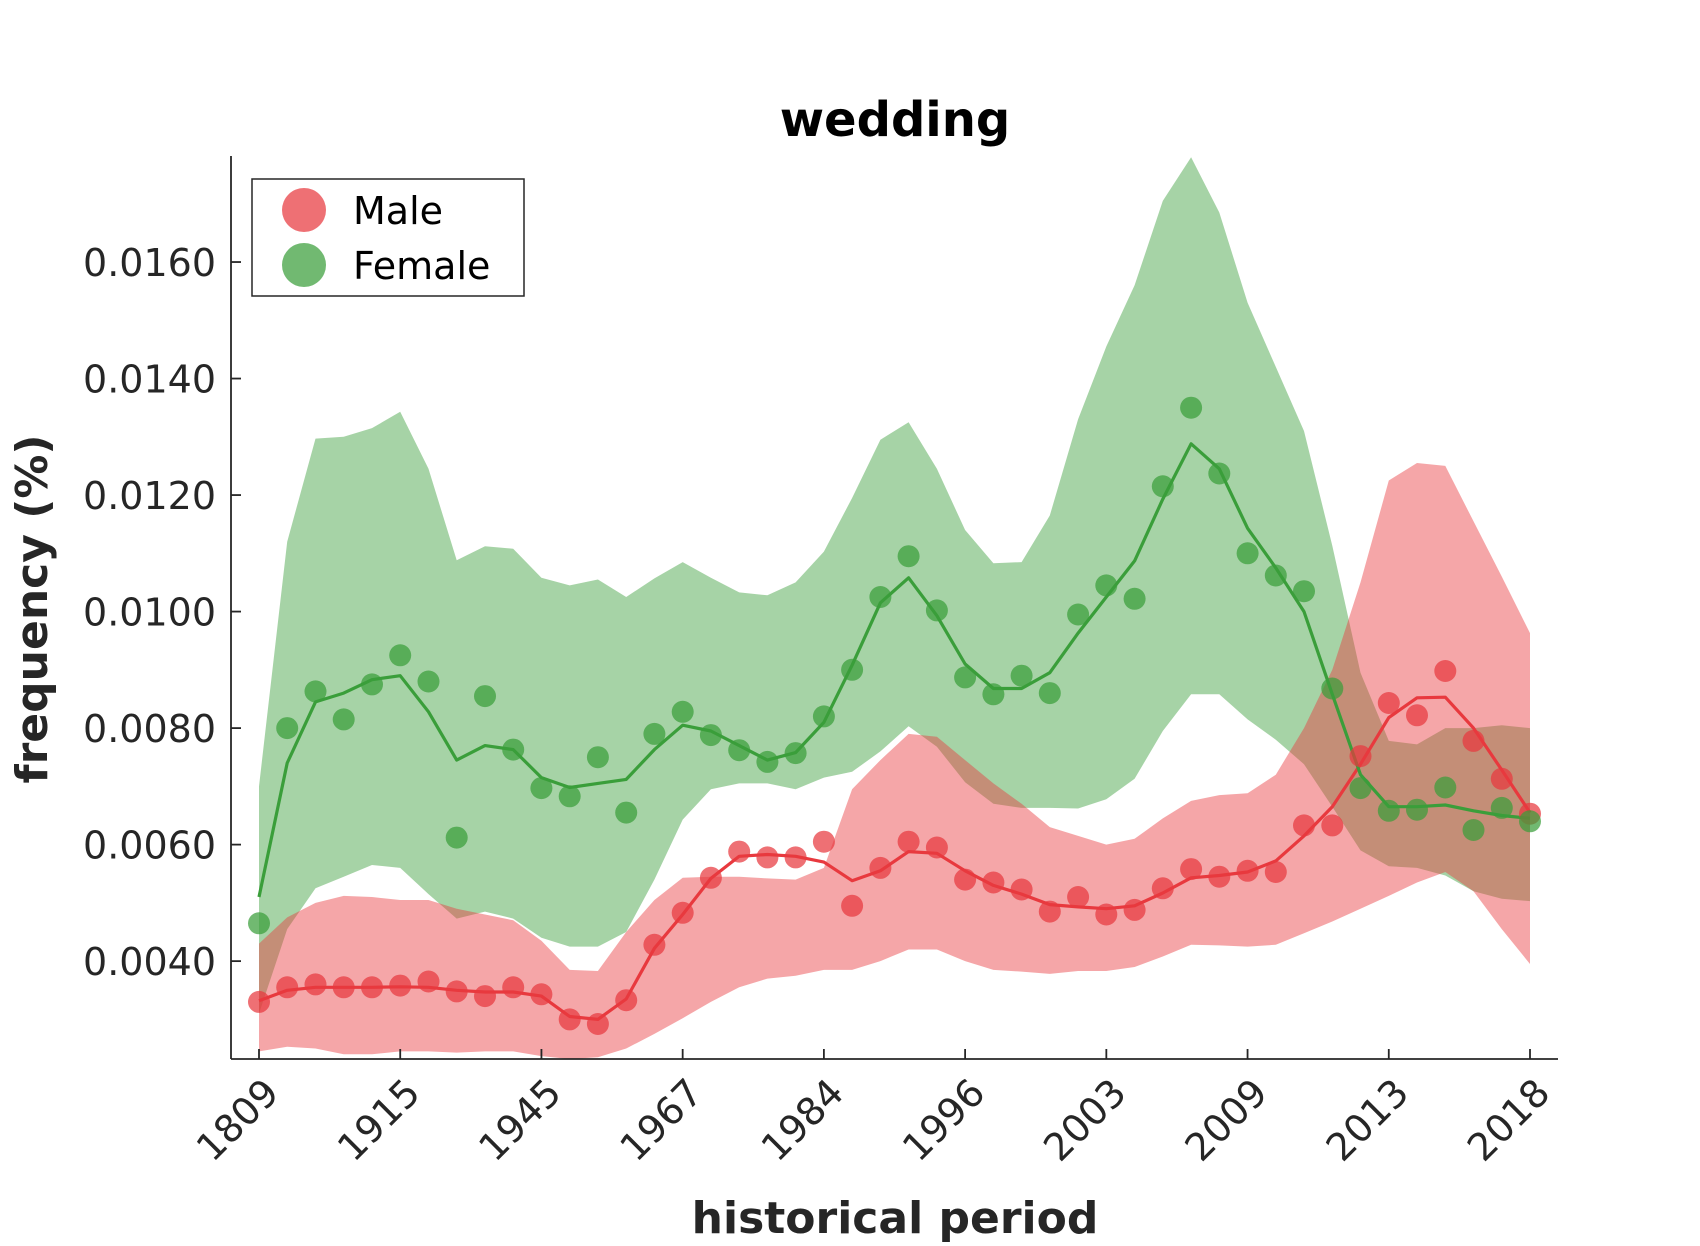 This screenshot has width=1700, height=1246. I want to click on y-tick-label: 0.0080, so click(149, 729).